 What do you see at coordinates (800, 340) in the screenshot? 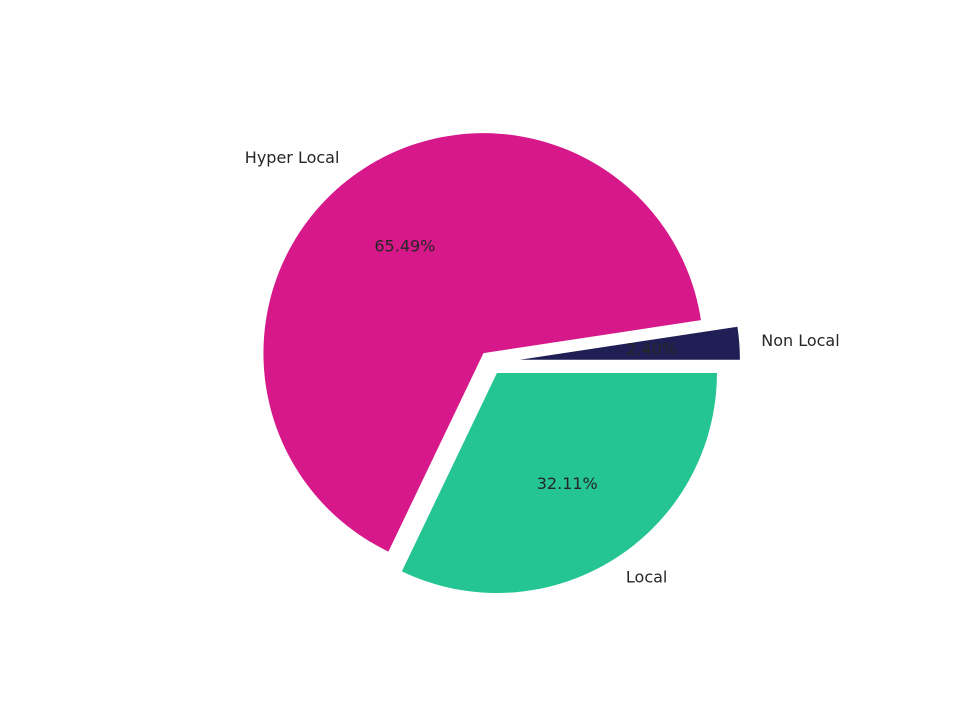
I see `slice-label: Non Local` at bounding box center [800, 340].